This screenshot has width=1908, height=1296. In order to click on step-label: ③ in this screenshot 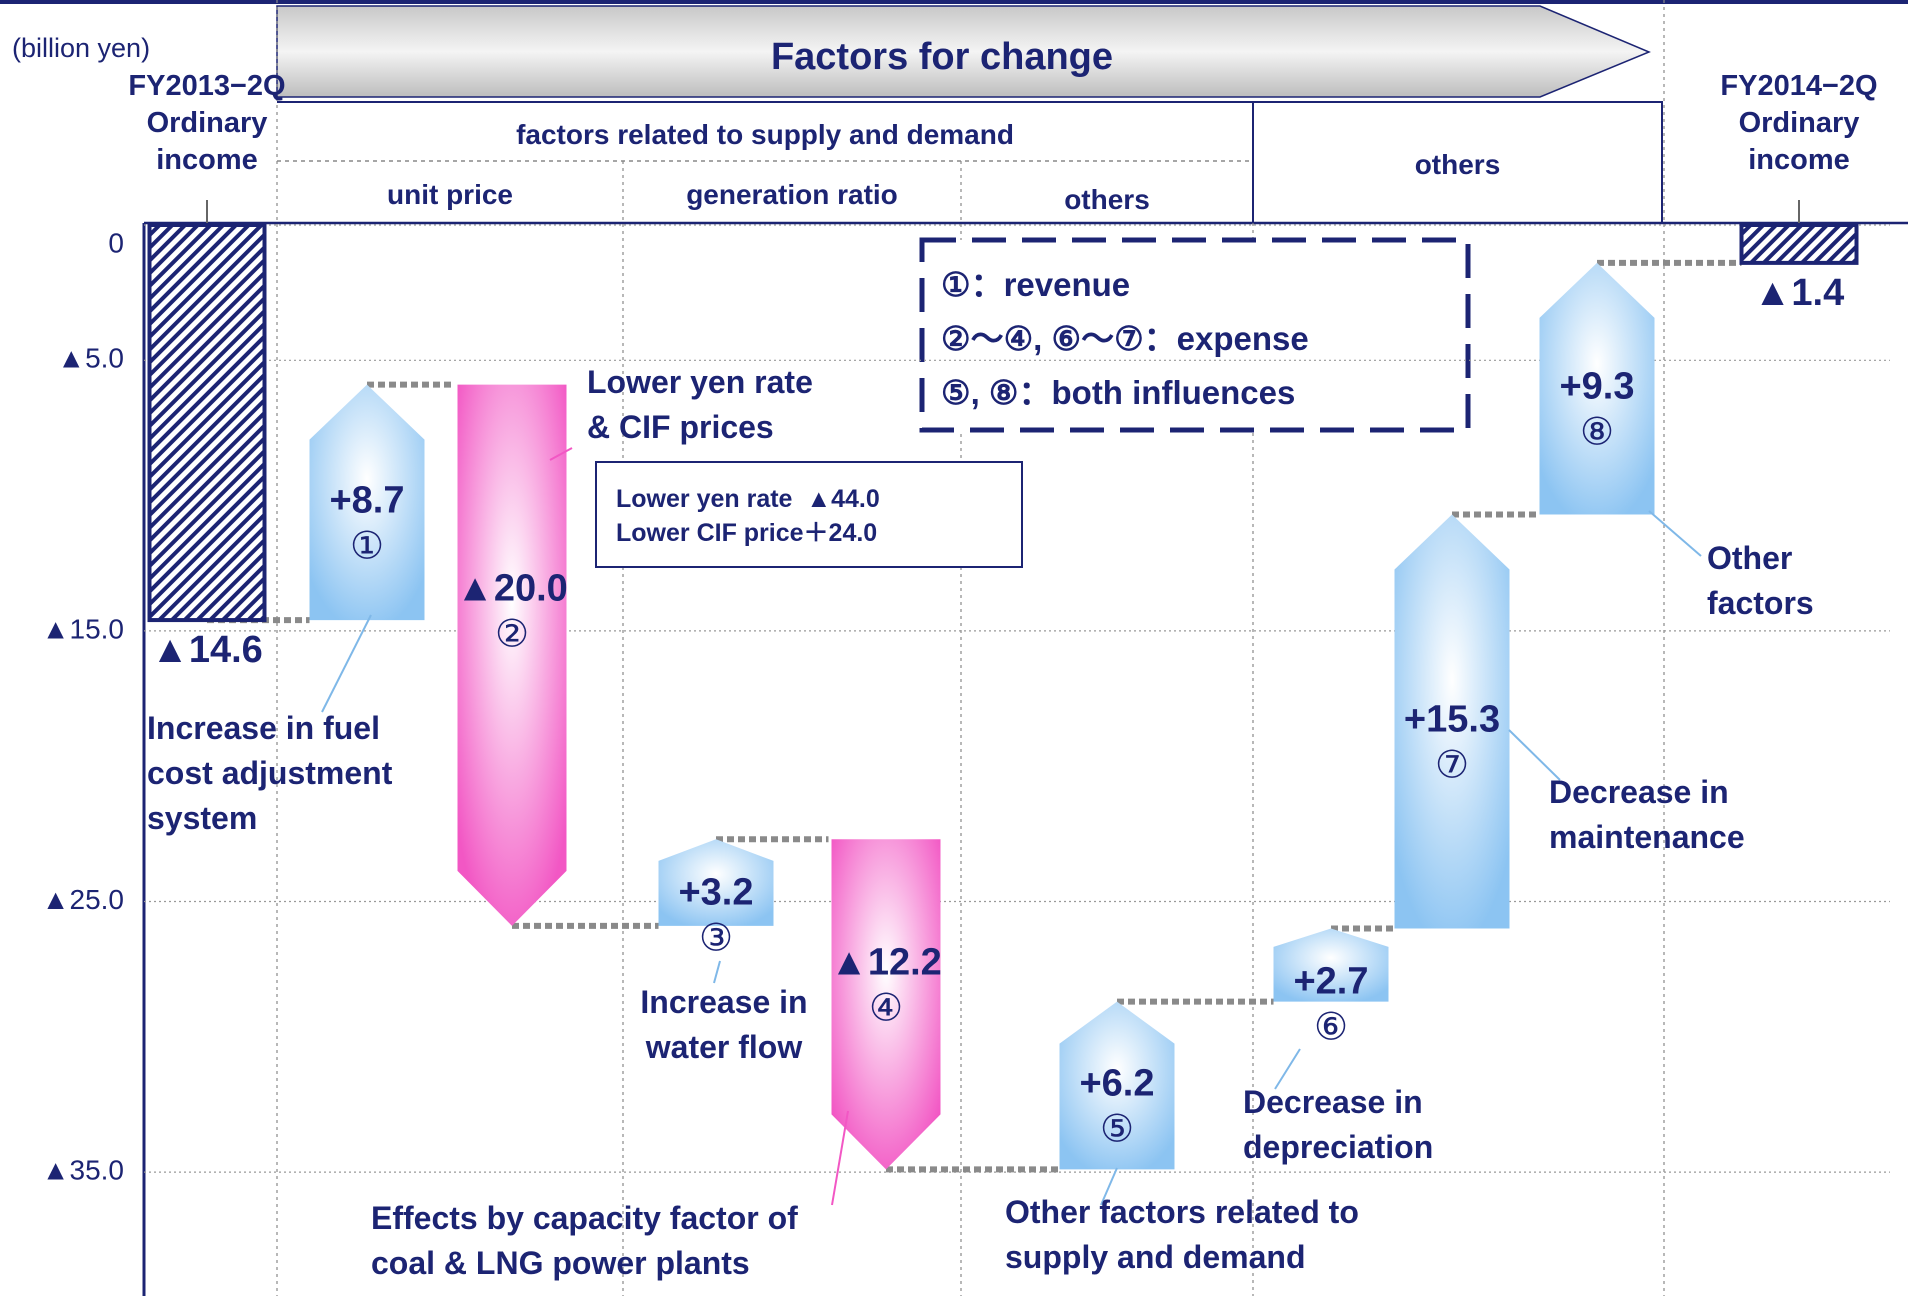, I will do `click(716, 938)`.